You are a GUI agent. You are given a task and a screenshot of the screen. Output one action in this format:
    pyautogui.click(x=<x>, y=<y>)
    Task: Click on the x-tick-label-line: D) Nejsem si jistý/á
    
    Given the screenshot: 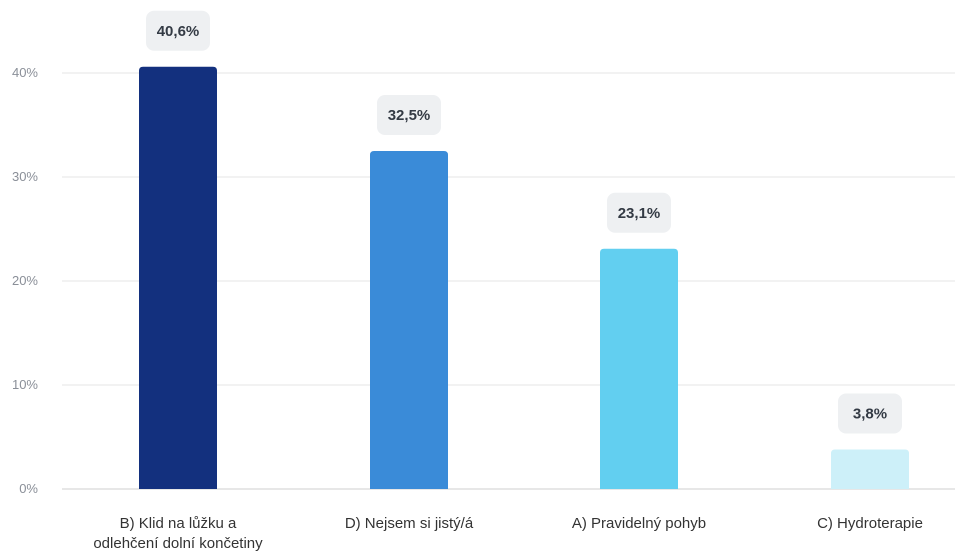 What is the action you would take?
    pyautogui.click(x=409, y=523)
    